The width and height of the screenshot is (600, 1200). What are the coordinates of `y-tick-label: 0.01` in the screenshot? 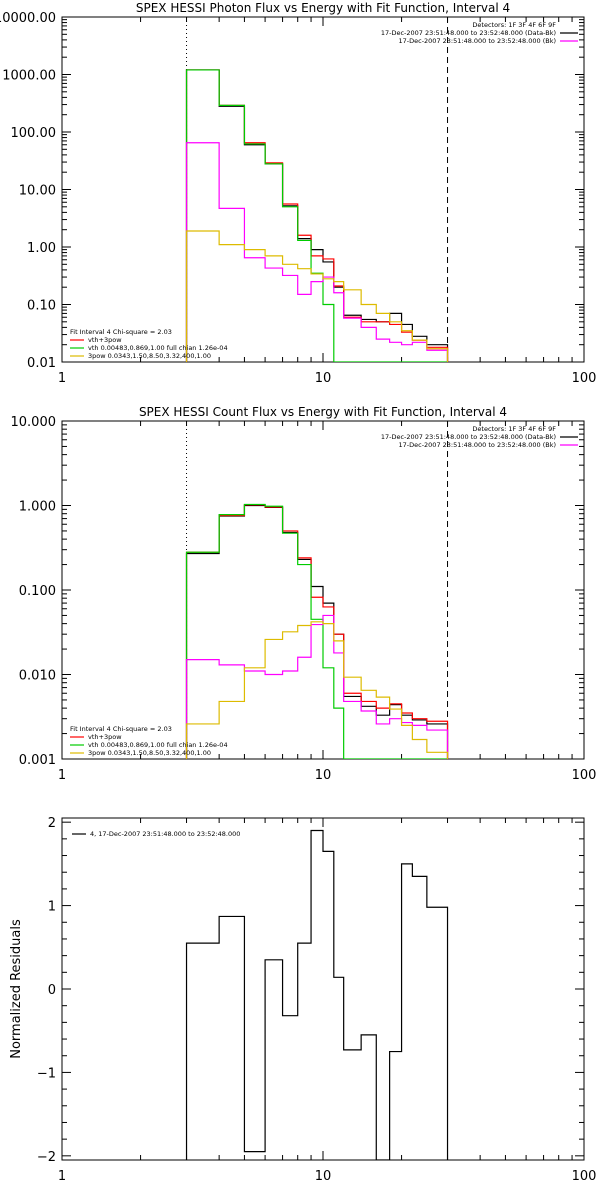 It's located at (41, 363).